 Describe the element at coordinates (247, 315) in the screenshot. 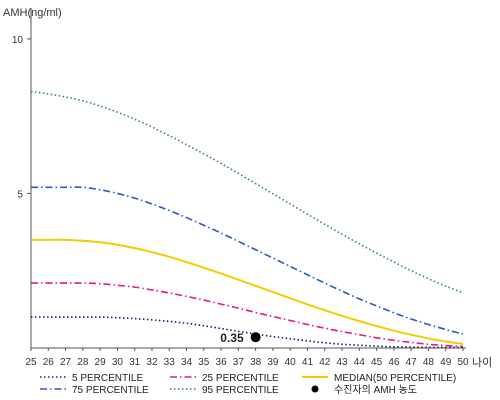

I see `series-line-25-percentile` at that location.